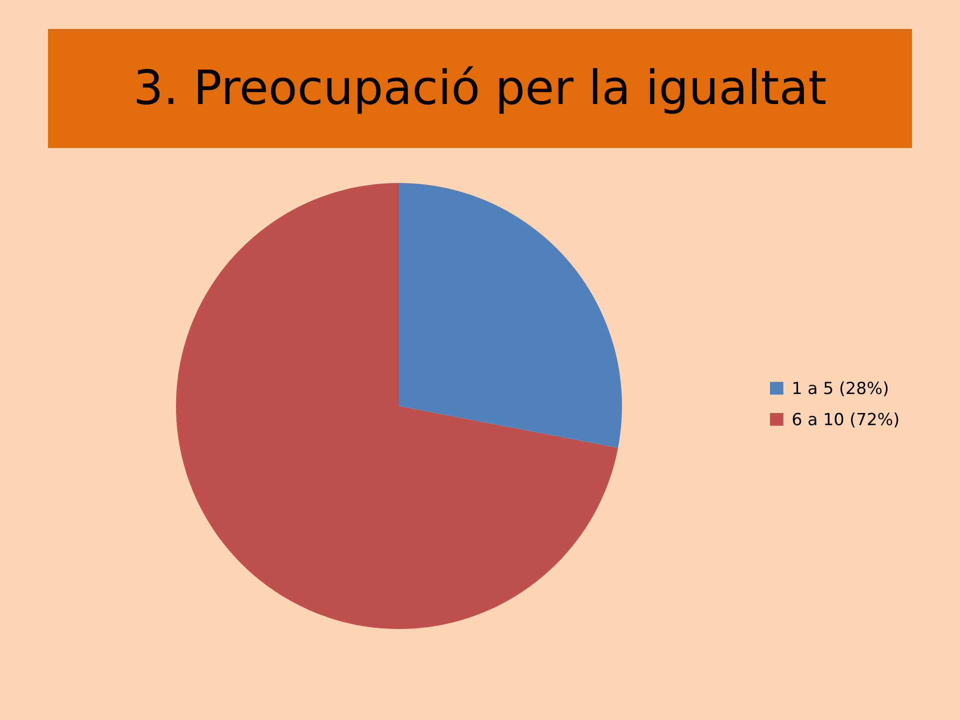 The height and width of the screenshot is (720, 960). I want to click on legend-label: 1 a 5 (28%), so click(840, 388).